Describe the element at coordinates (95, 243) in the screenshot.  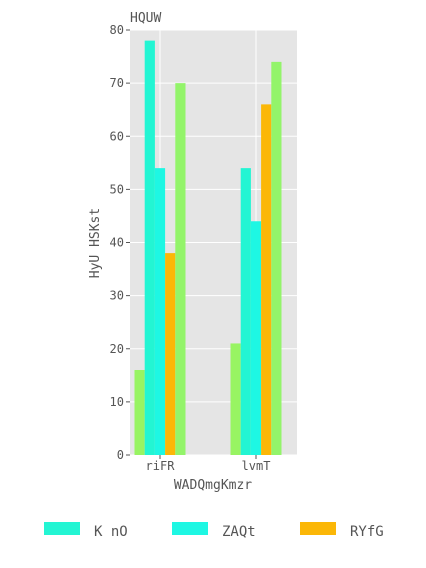
I see `y-axis-label: HyU HSKst` at that location.